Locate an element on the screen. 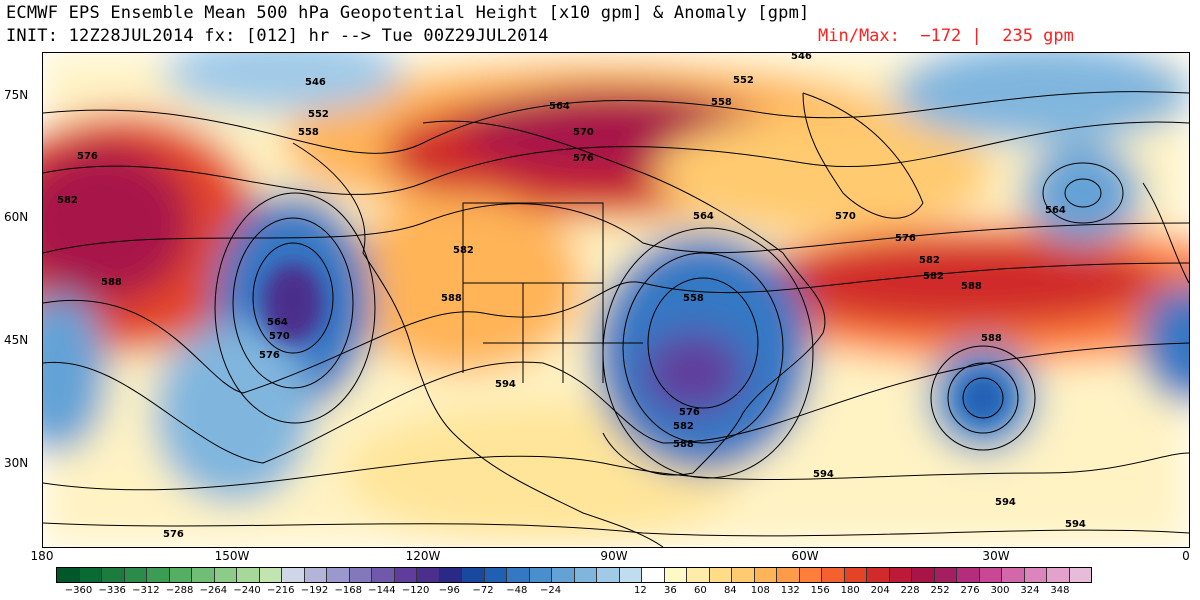 This screenshot has height=600, width=1200. lon-label-180: 180 is located at coordinates (42, 556).